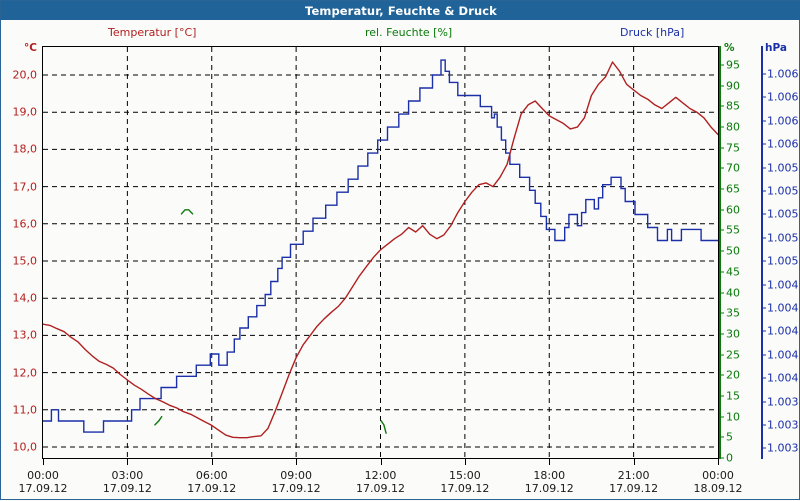  Describe the element at coordinates (733, 86) in the screenshot. I see `y-tick-humidity: 90` at that location.